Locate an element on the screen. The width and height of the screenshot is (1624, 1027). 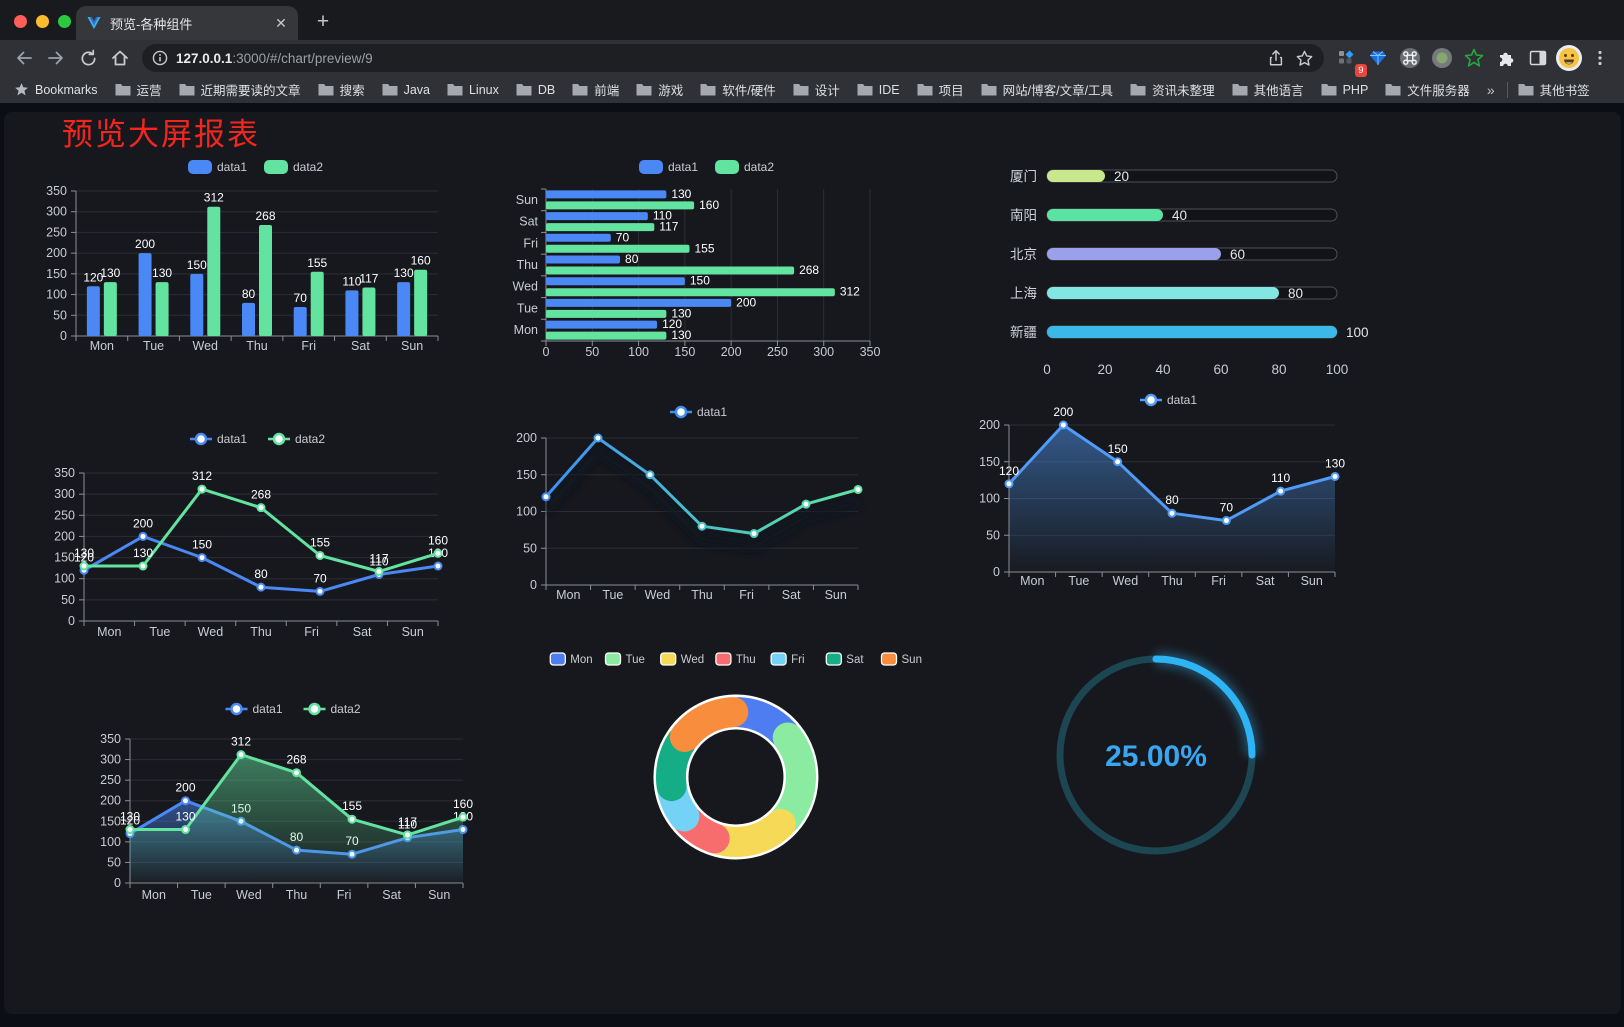
bookmark-folder: 游戏 is located at coordinates (659, 89).